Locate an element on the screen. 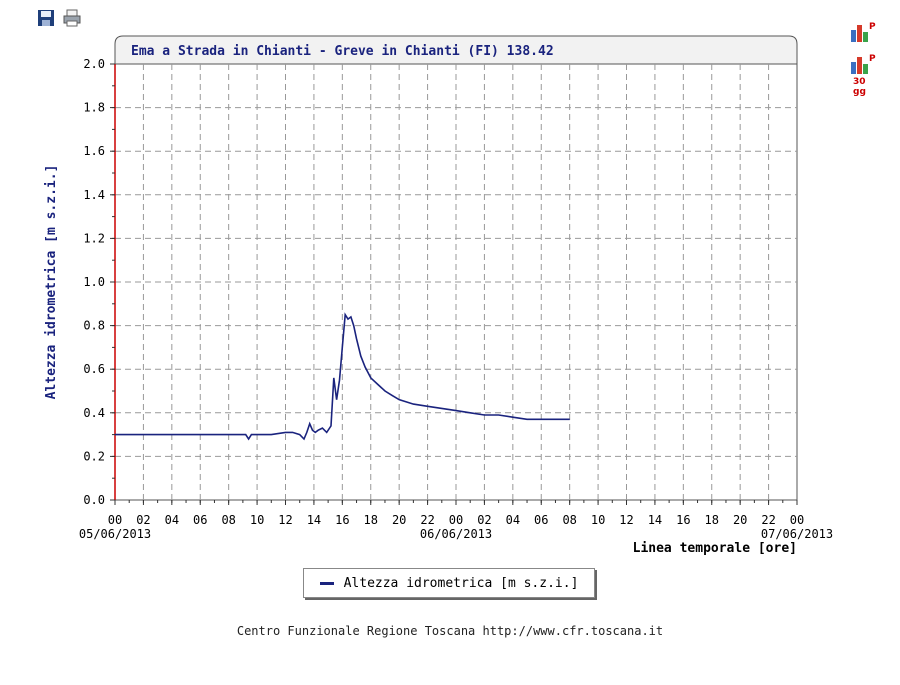  legend: Altezza idrometrica [m s.z.i.] is located at coordinates (449, 583).